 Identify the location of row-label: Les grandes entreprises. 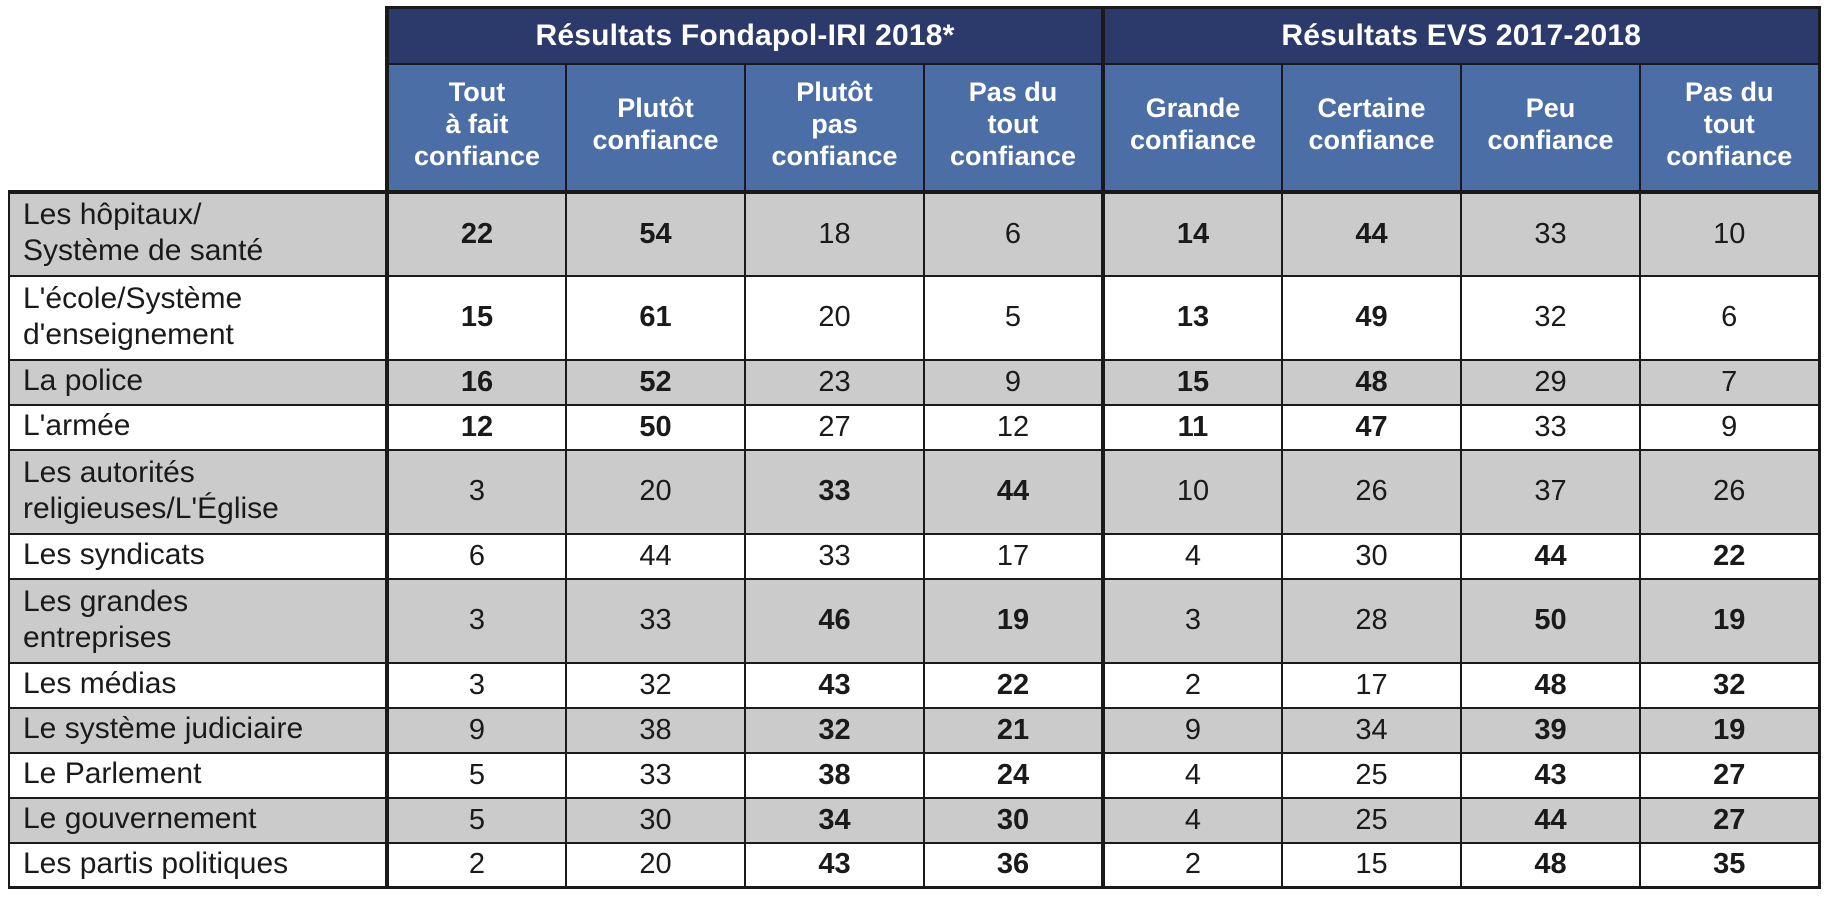
(198, 620).